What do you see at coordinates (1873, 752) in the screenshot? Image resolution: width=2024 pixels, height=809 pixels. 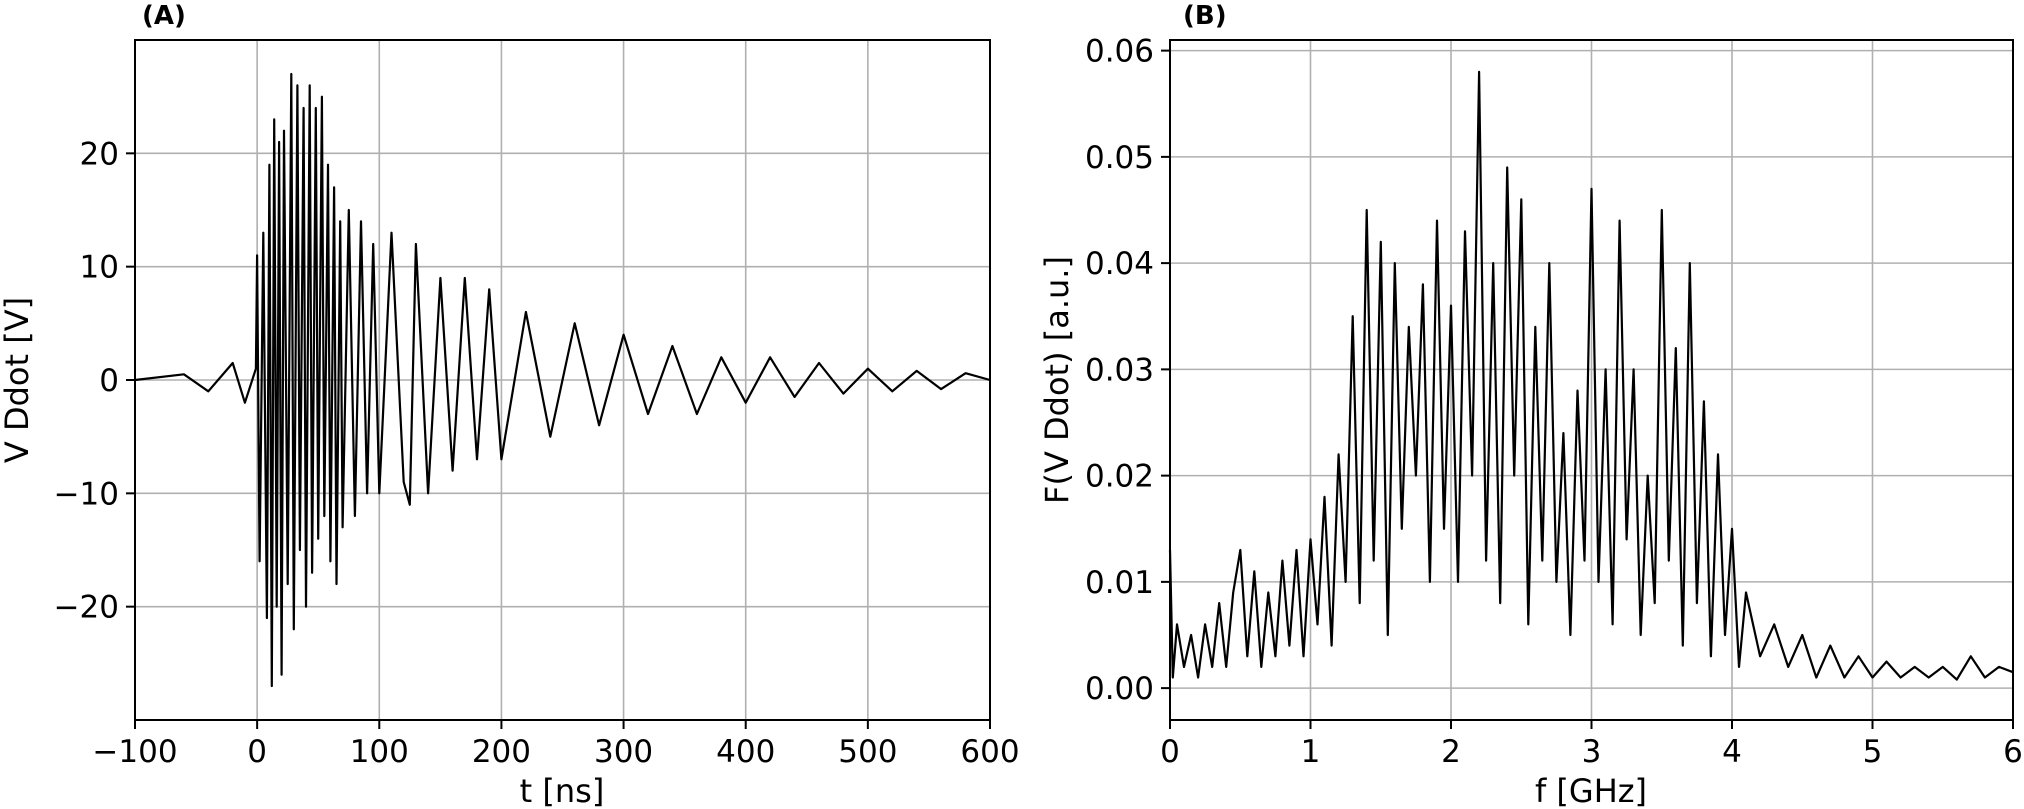 I see `x-tick-label: 5` at bounding box center [1873, 752].